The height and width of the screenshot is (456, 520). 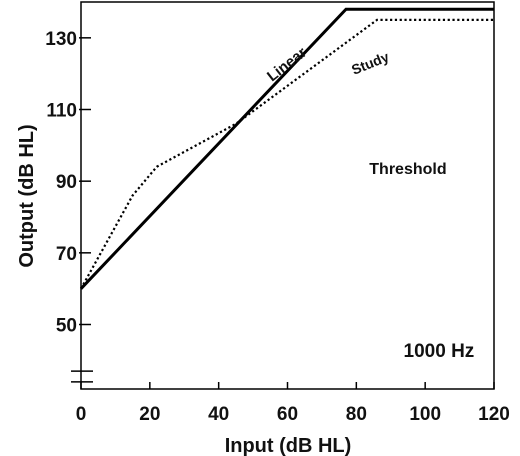 I want to click on y-tick-label: 110, so click(x=61, y=111).